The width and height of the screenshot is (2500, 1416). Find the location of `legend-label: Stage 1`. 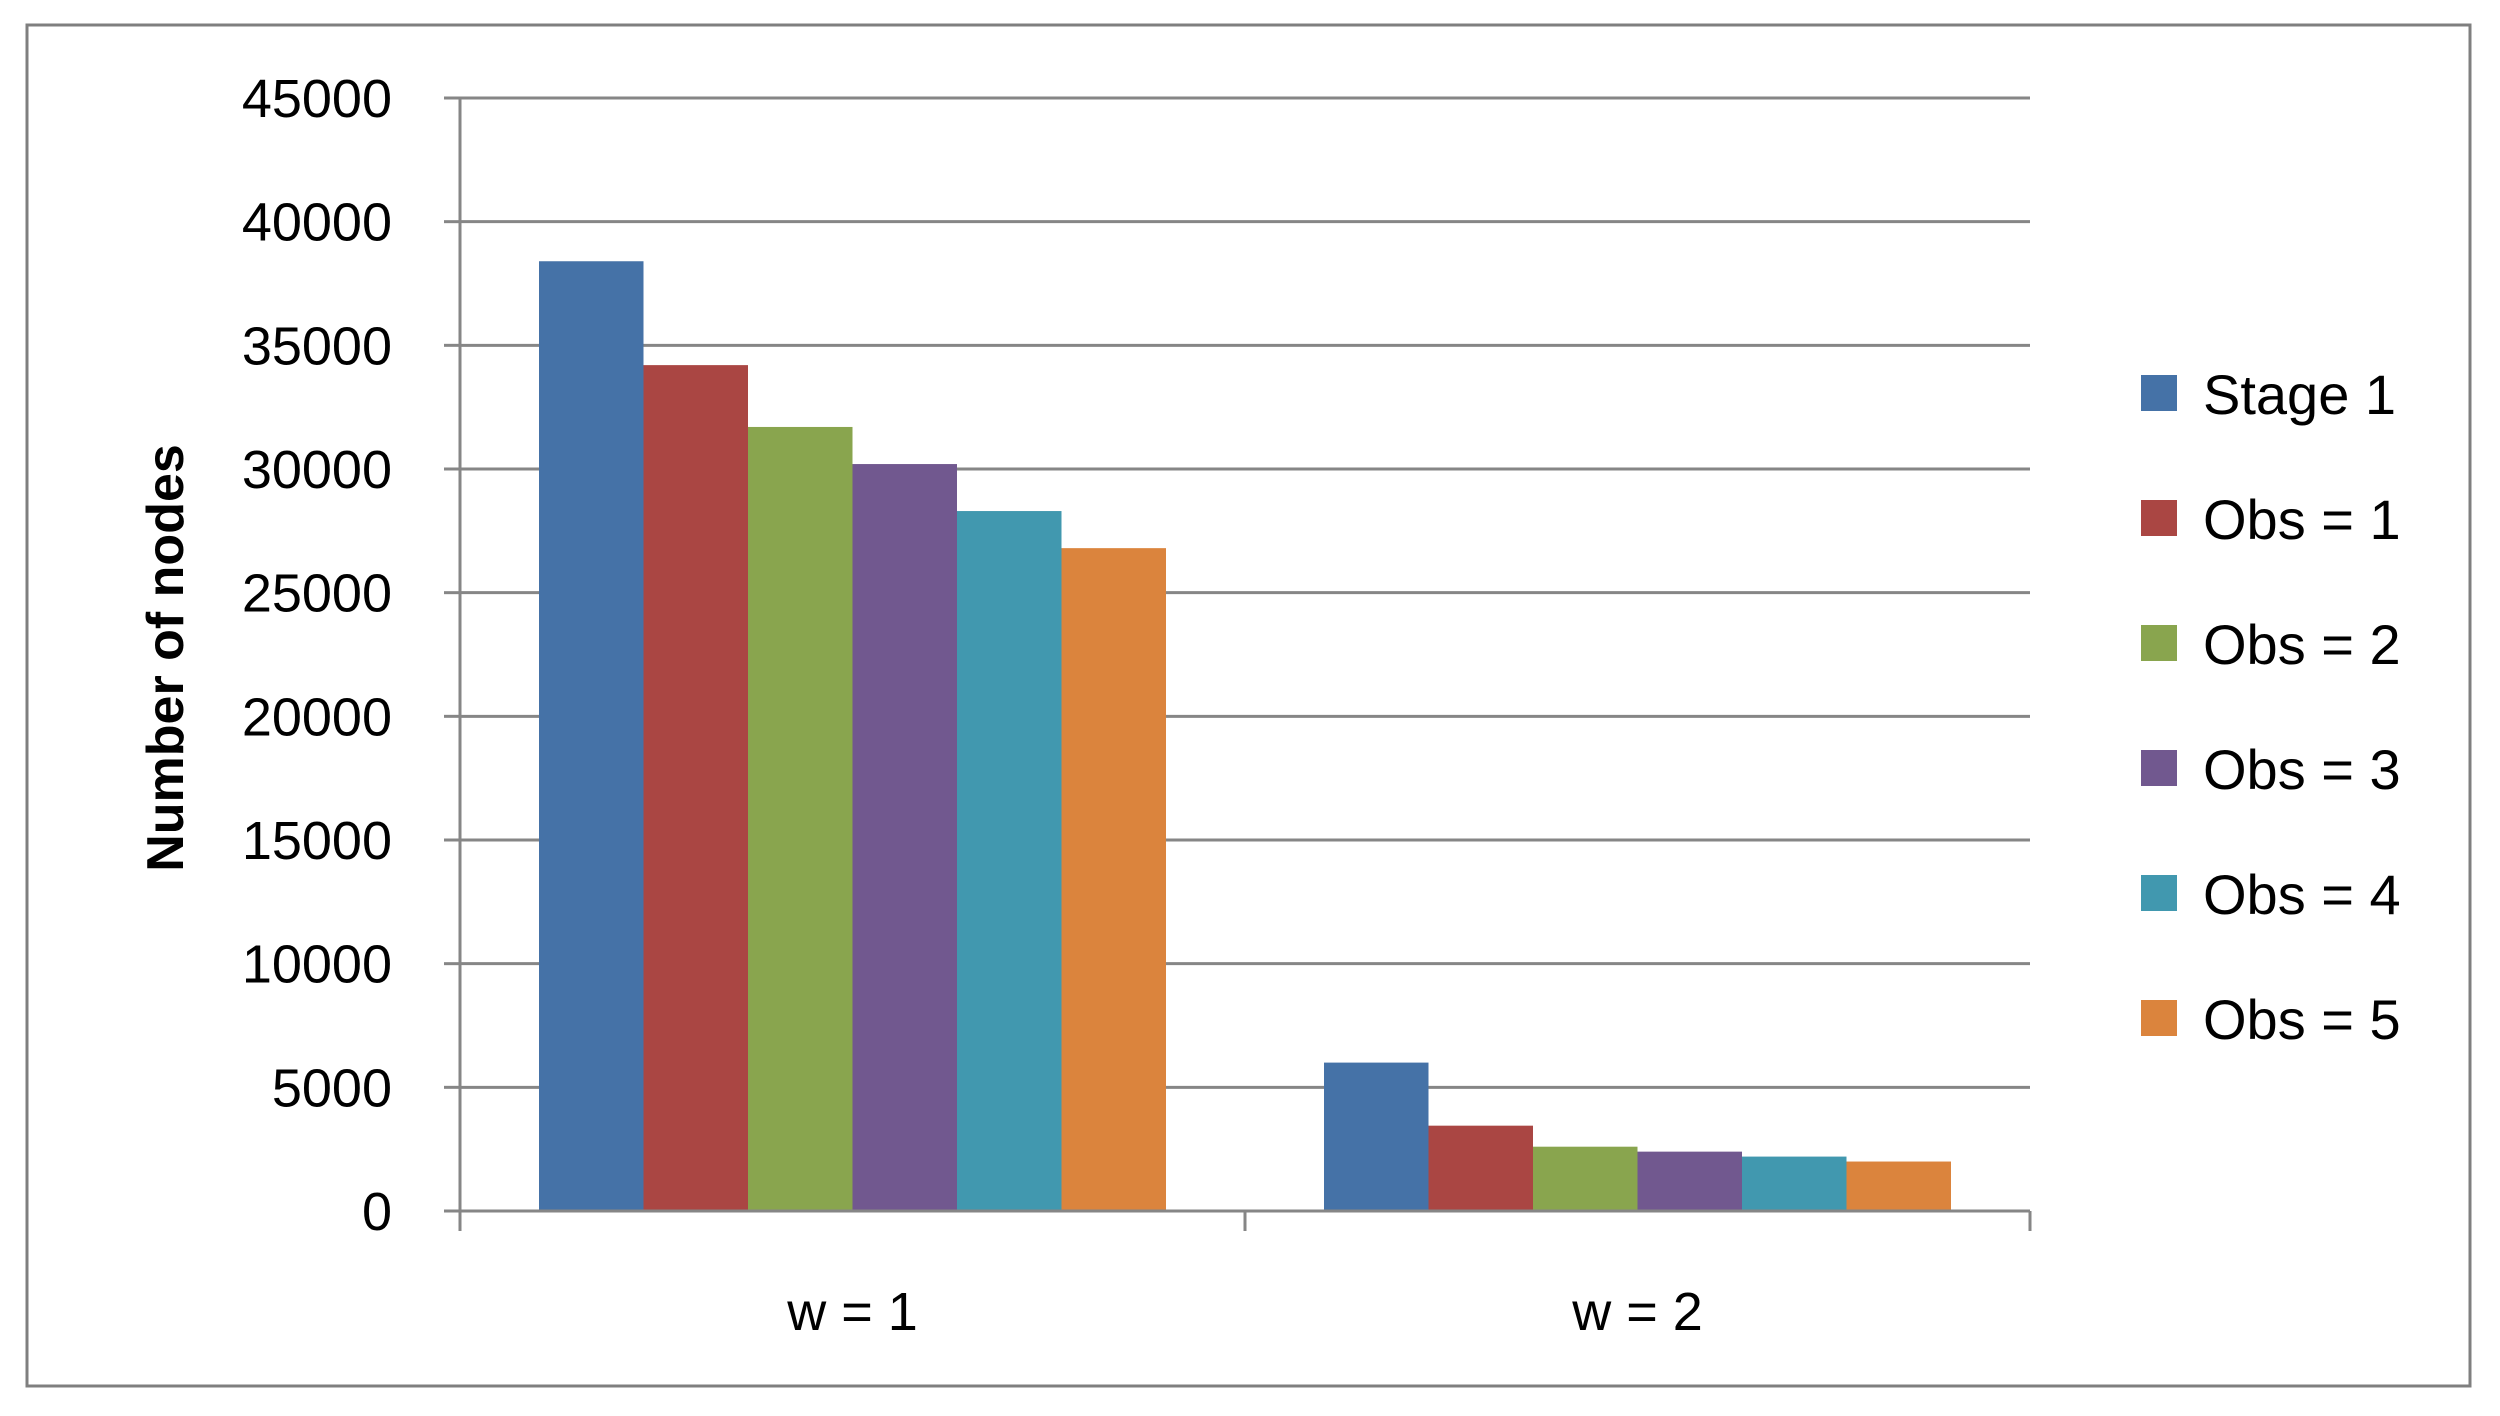

legend-label: Stage 1 is located at coordinates (2299, 394).